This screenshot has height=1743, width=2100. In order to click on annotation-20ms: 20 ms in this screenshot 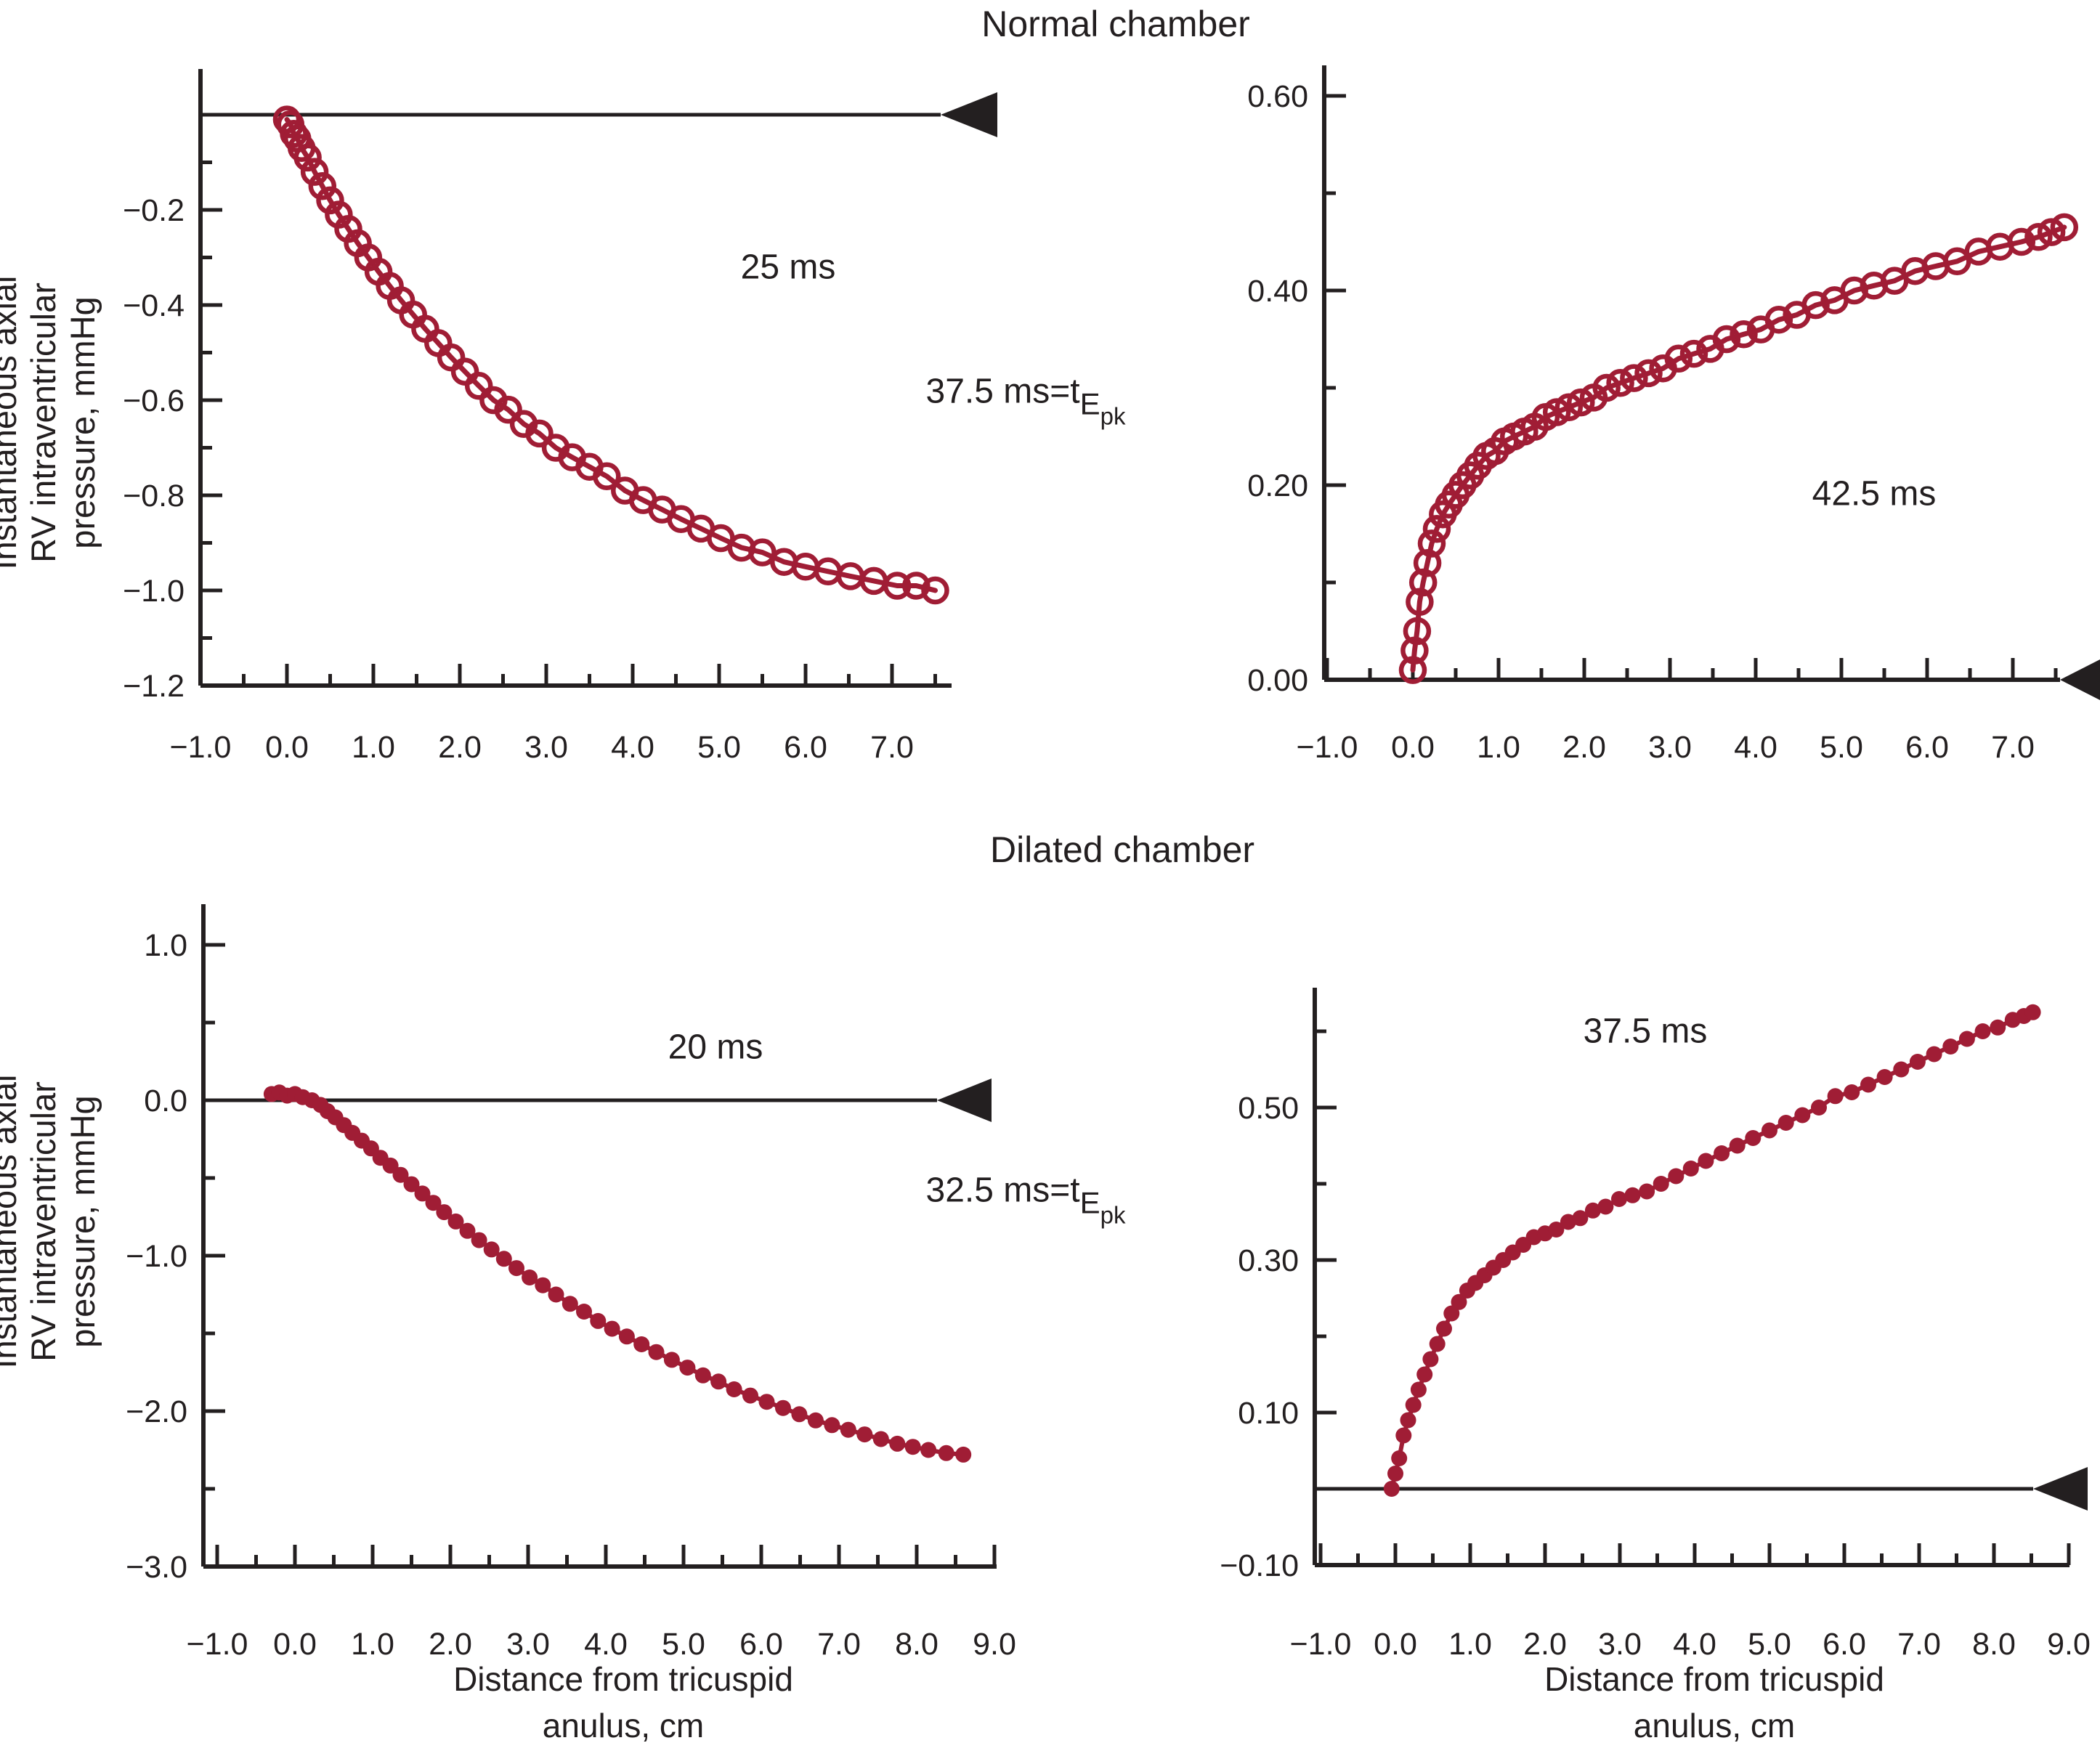, I will do `click(715, 1047)`.